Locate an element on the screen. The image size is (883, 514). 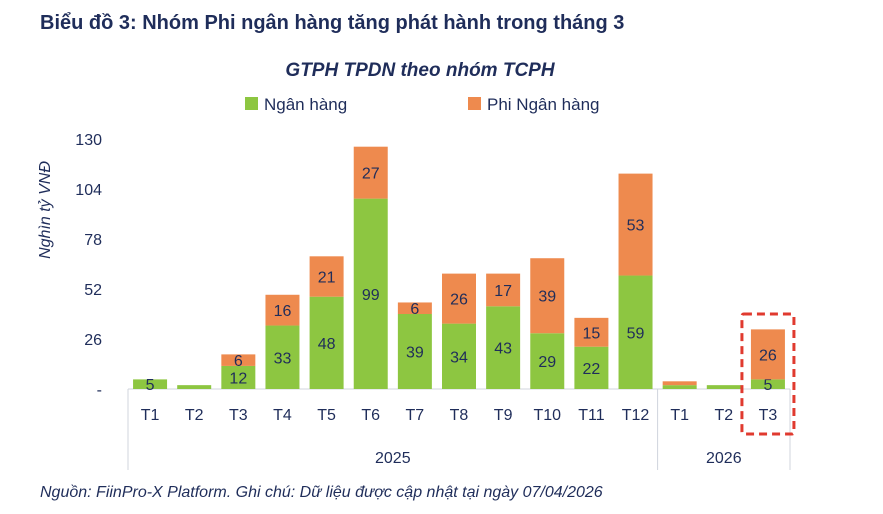
legend-label: Ngân hàng is located at coordinates (305, 104).